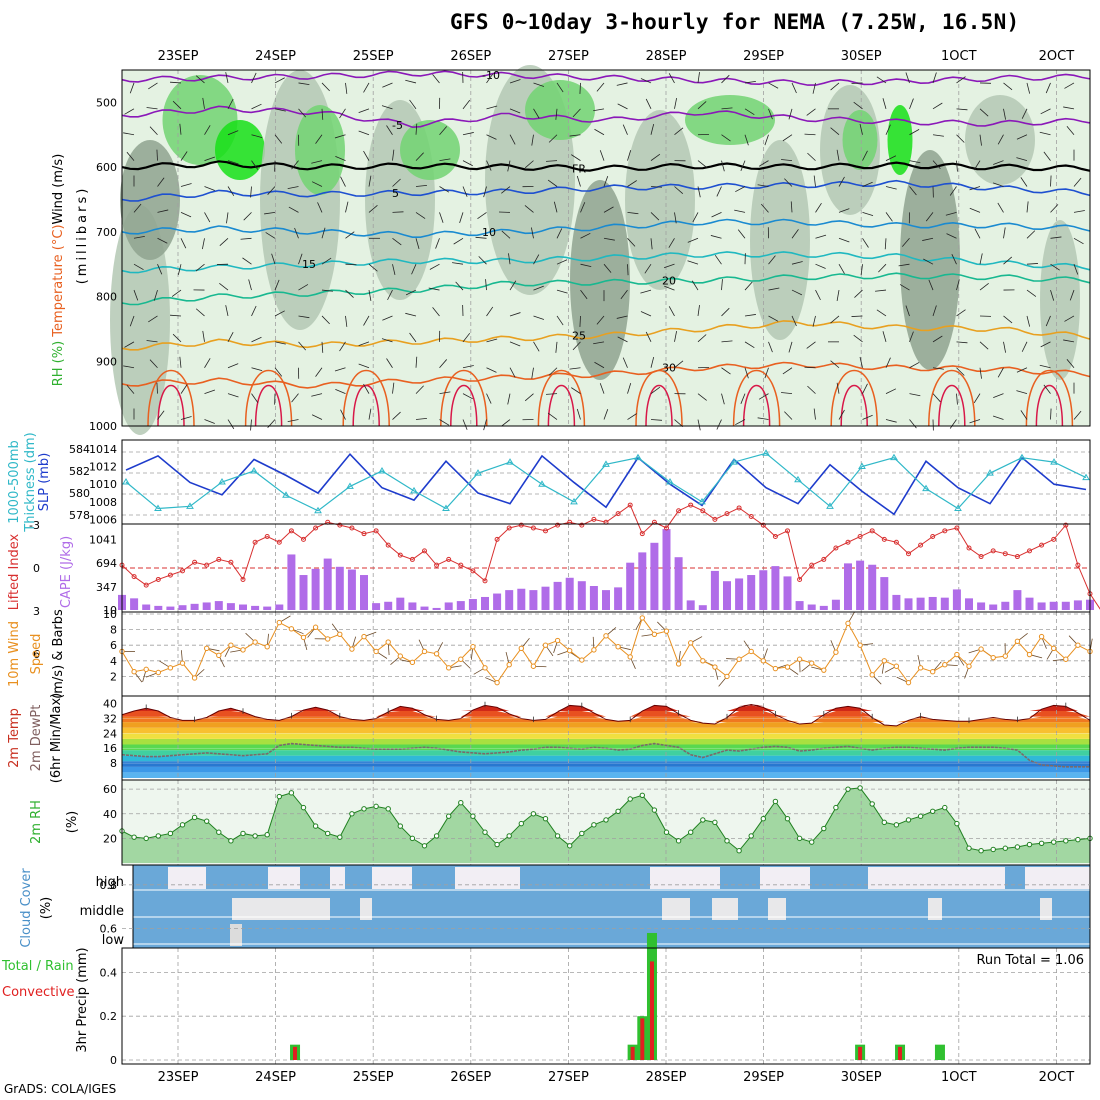 The image size is (1100, 1100). I want to click on rh-label: RH (%), so click(58, 362).